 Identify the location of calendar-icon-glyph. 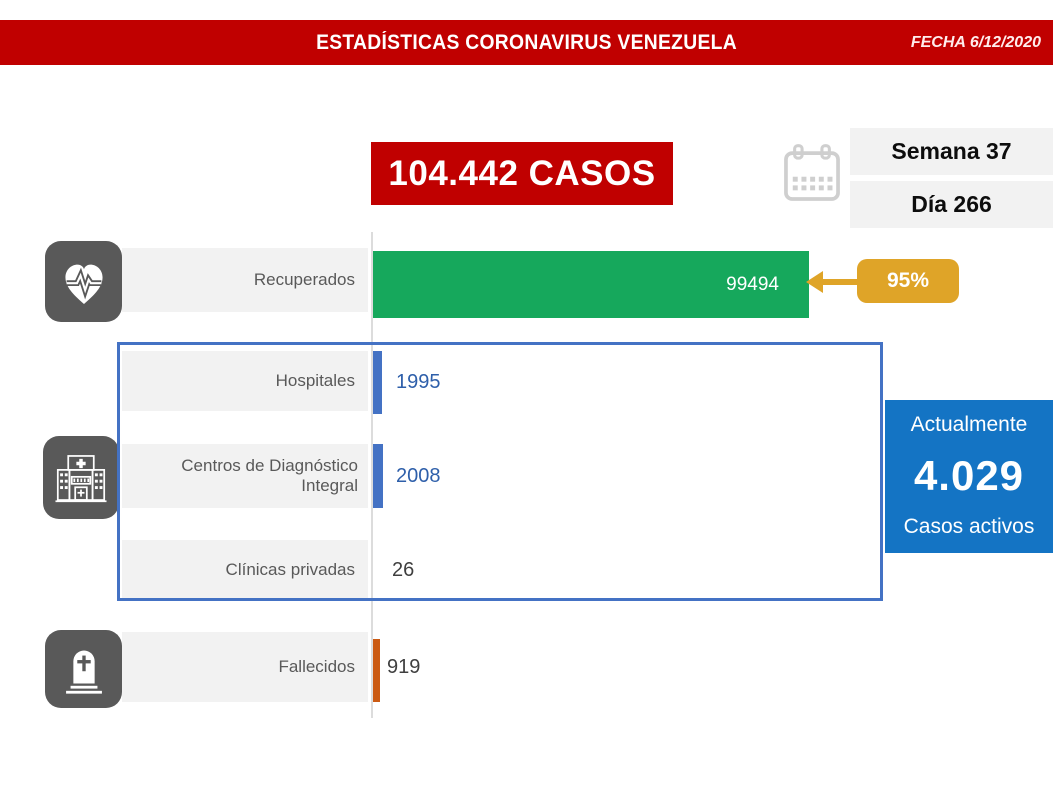
(812, 172).